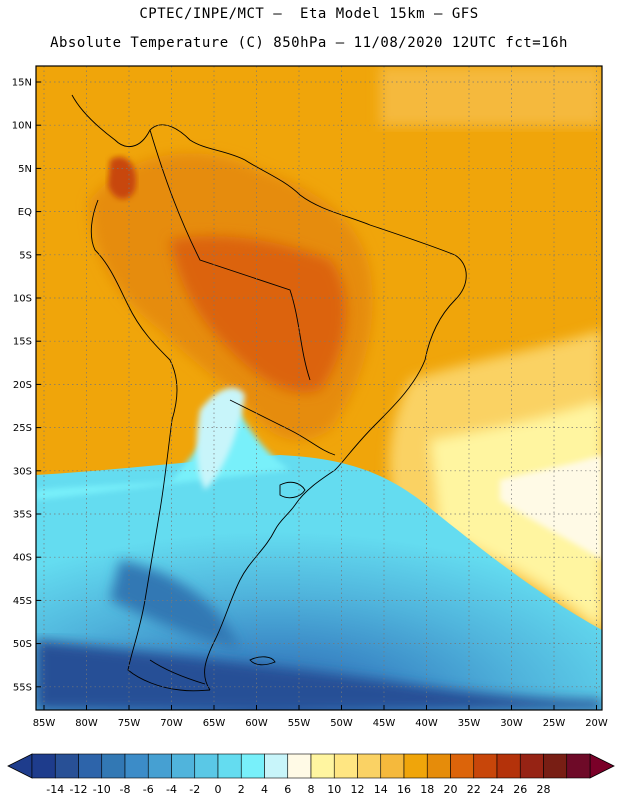 The height and width of the screenshot is (800, 618). Describe the element at coordinates (469, 723) in the screenshot. I see `lon-label: 35W` at that location.